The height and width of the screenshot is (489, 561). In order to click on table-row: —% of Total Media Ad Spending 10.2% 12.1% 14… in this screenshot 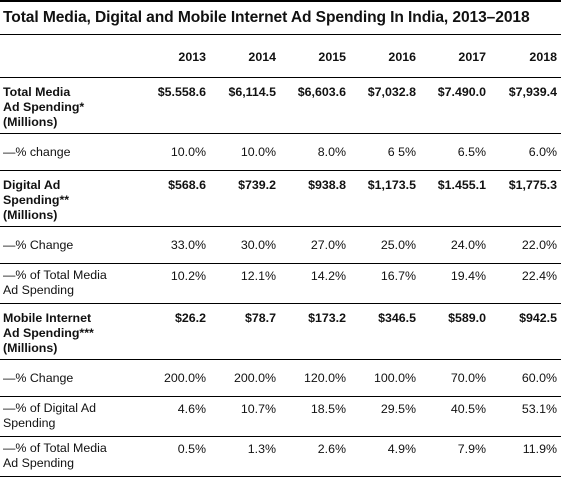, I will do `click(280, 283)`.